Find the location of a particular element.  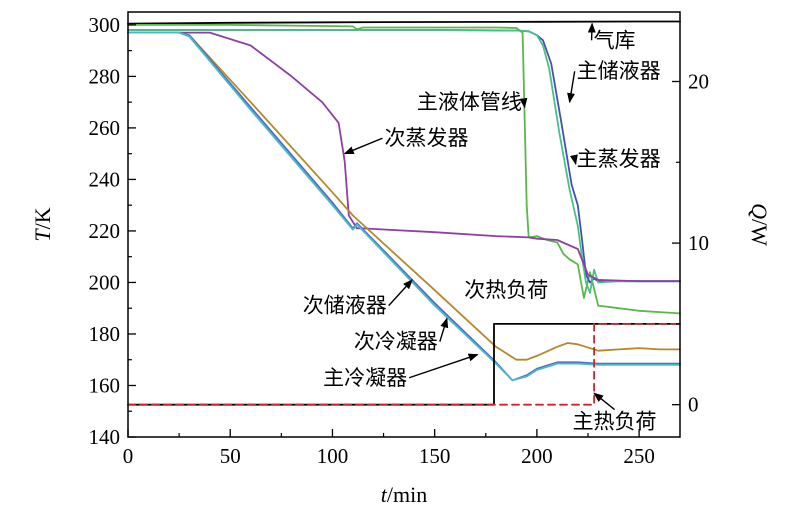

y-left-axis-title: T/K is located at coordinates (42, 224).